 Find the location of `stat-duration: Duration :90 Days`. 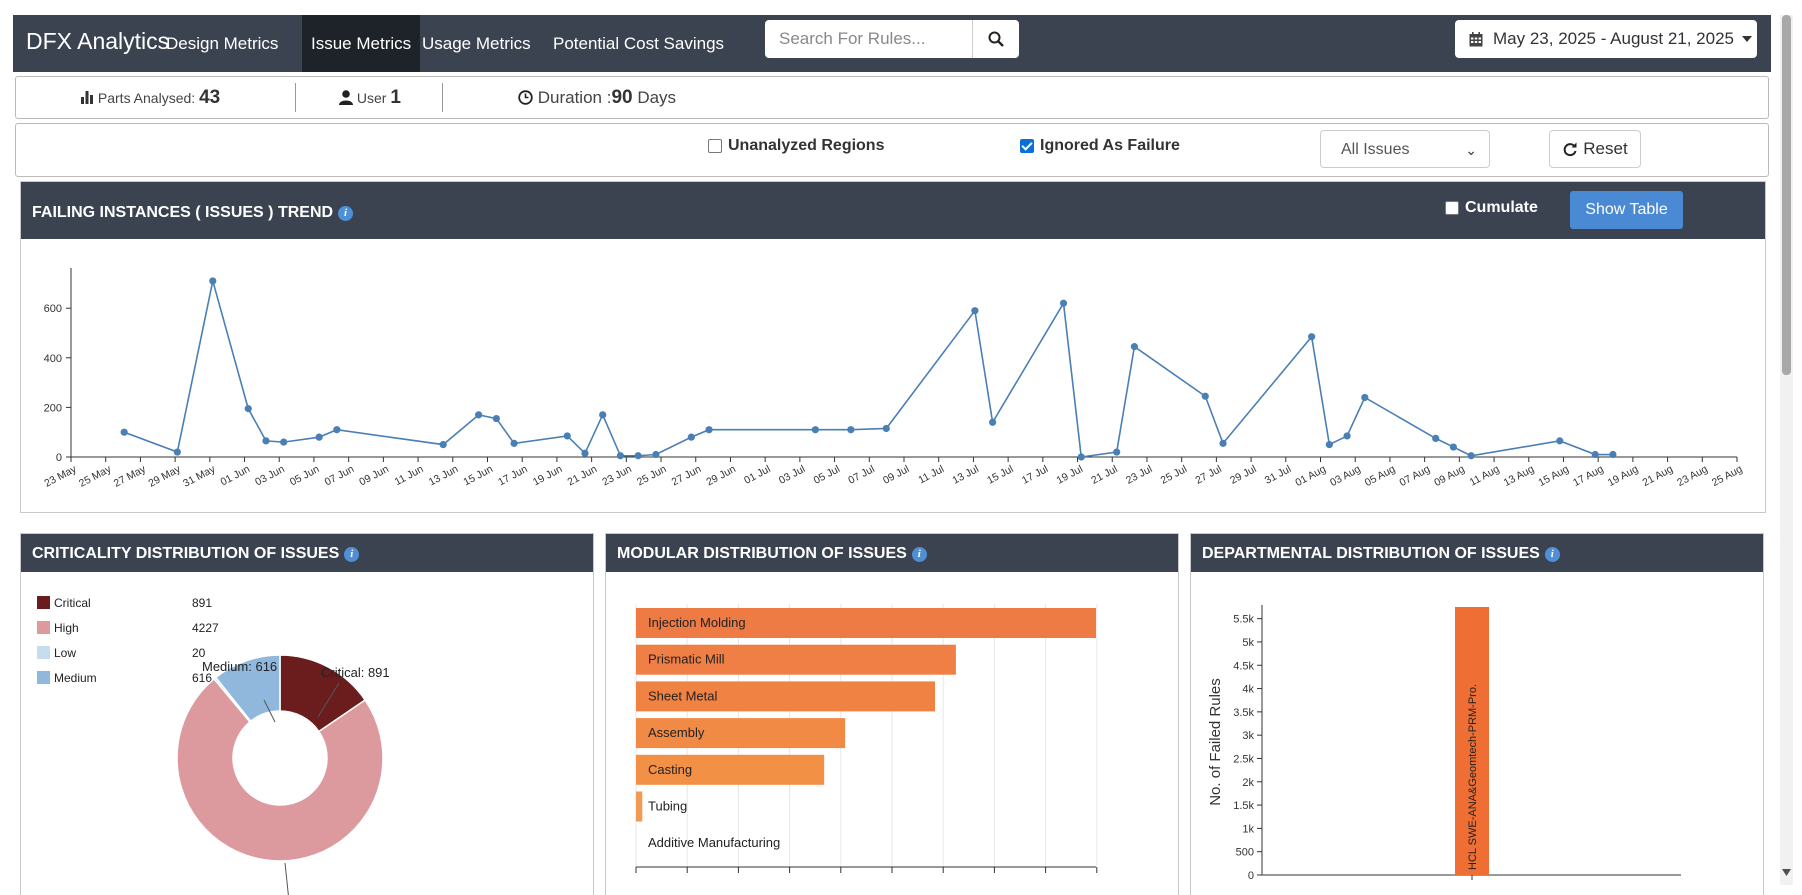

stat-duration: Duration :90 Days is located at coordinates (597, 97).